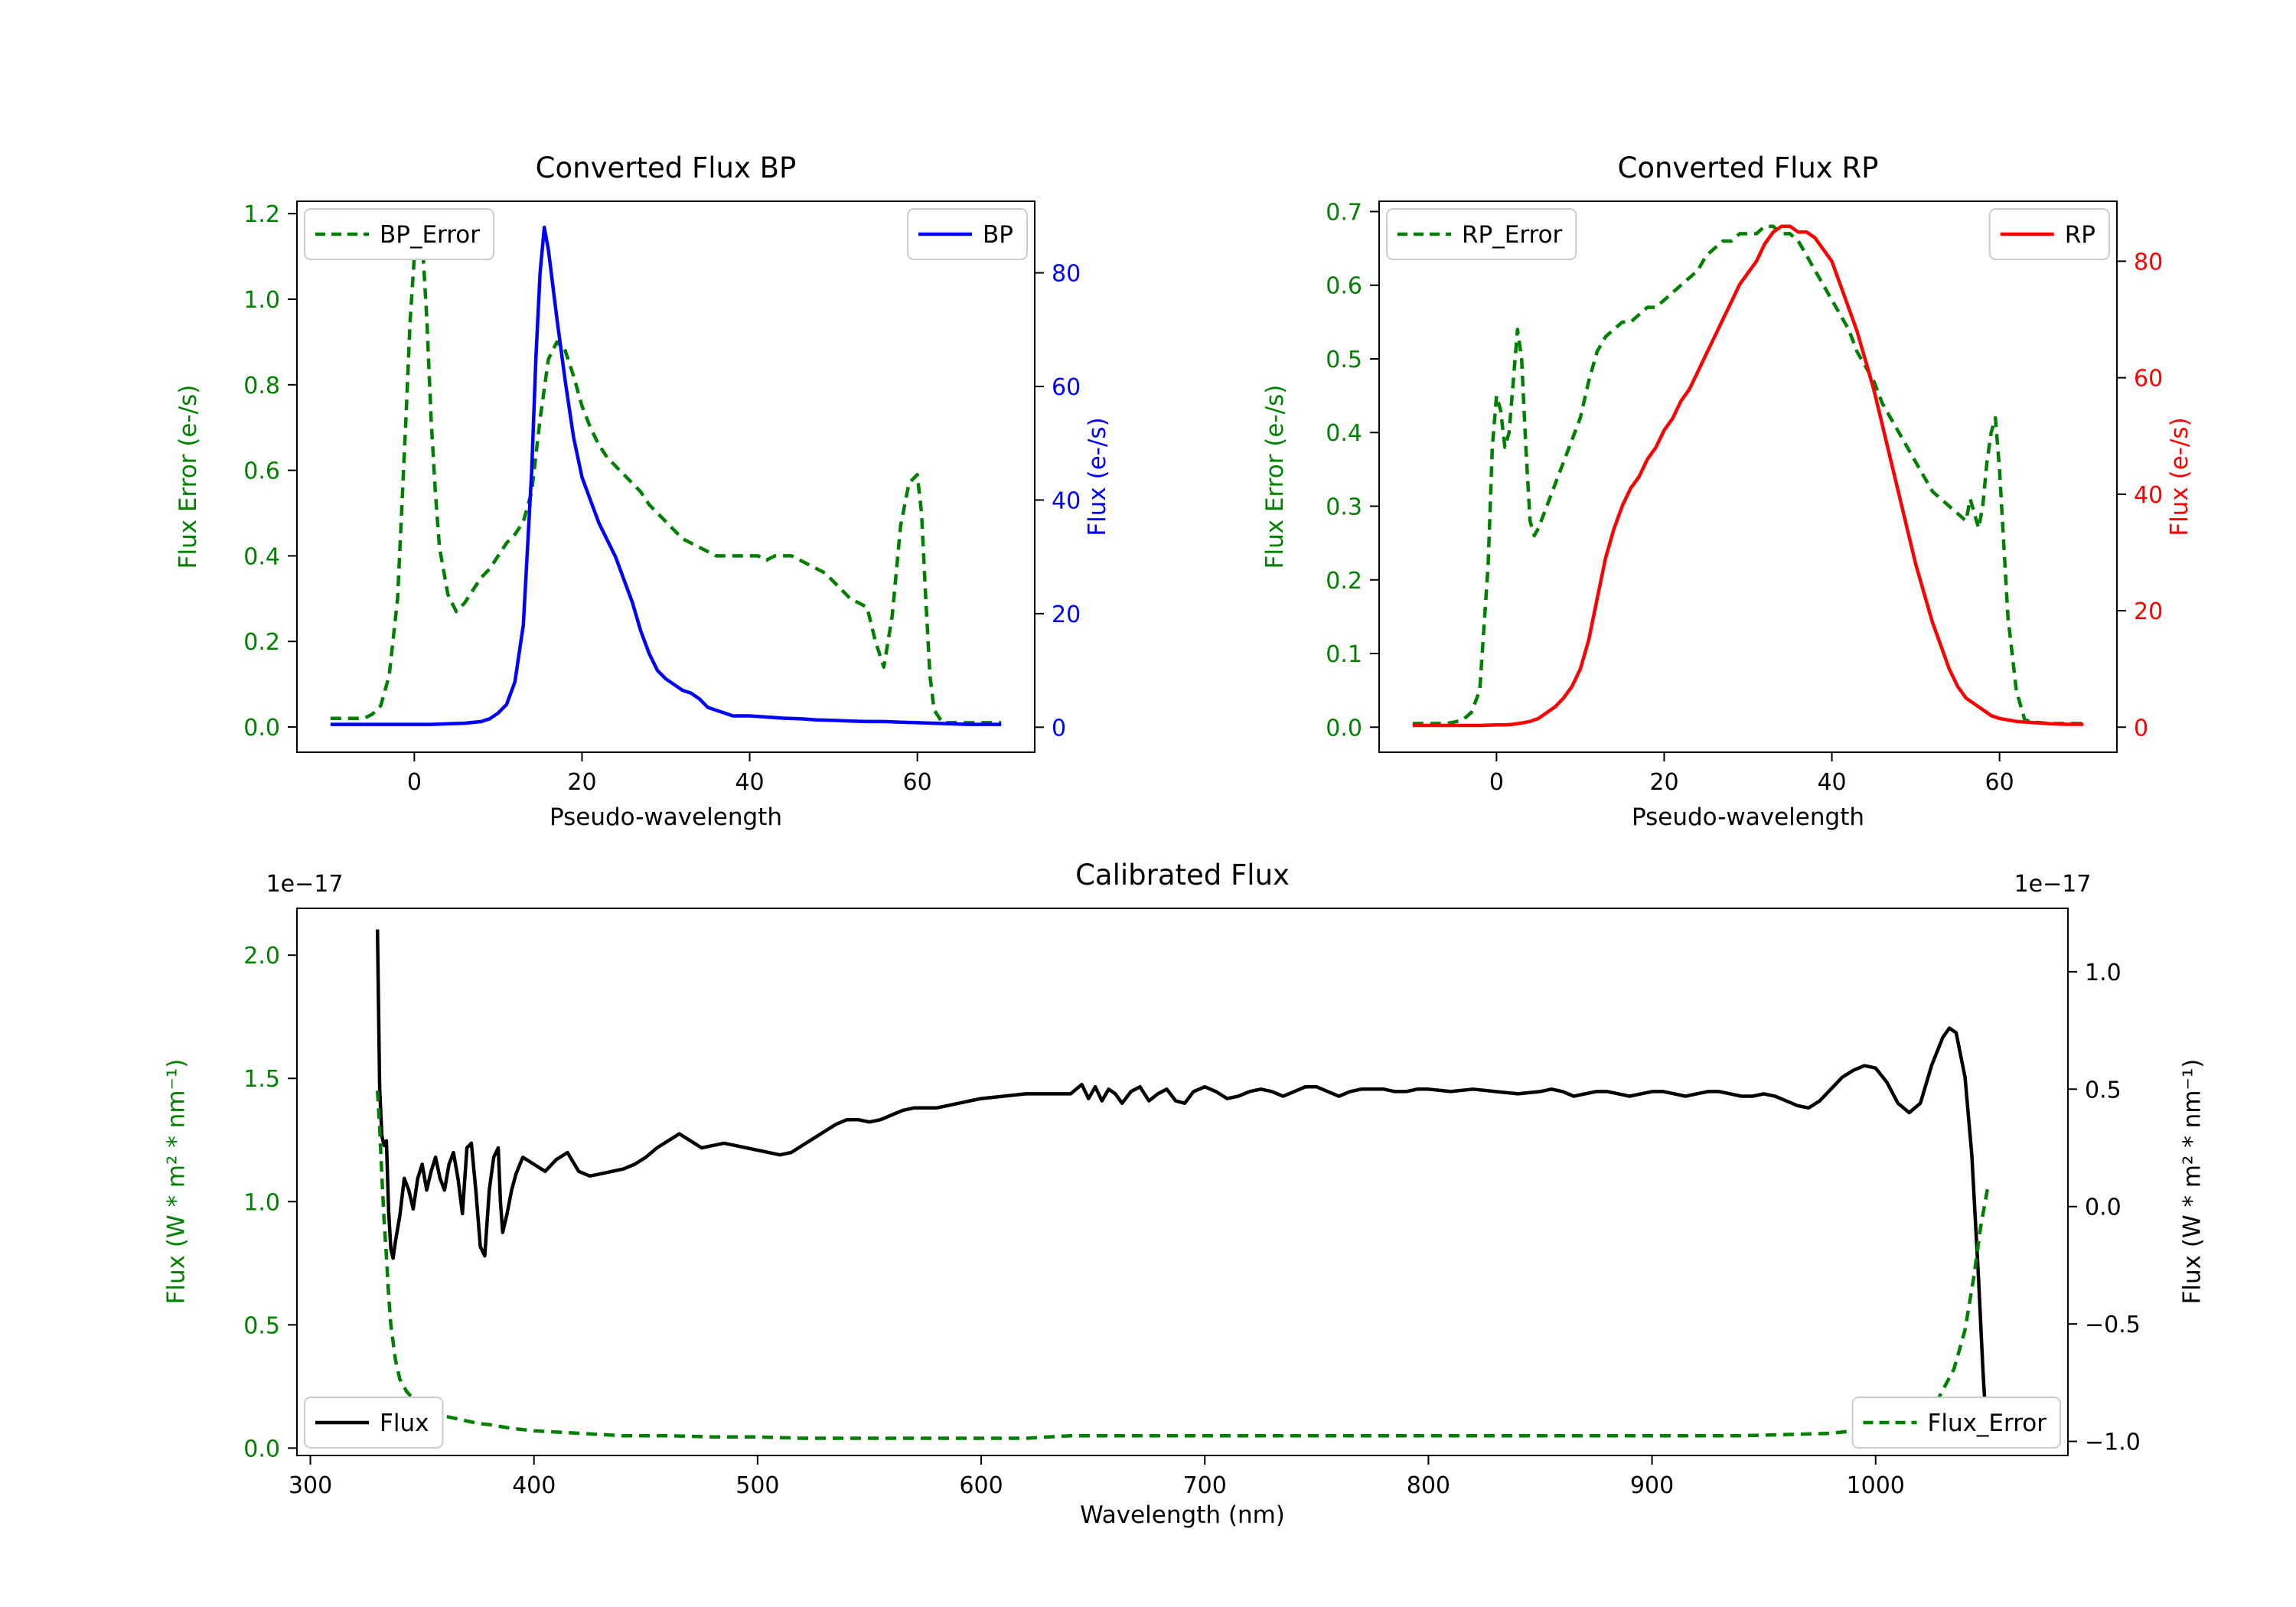 The height and width of the screenshot is (1607, 2296). I want to click on y-axis-ticks-right: −1.0 −0.5 0.0 0.5 1.0, so click(2104, 1208).